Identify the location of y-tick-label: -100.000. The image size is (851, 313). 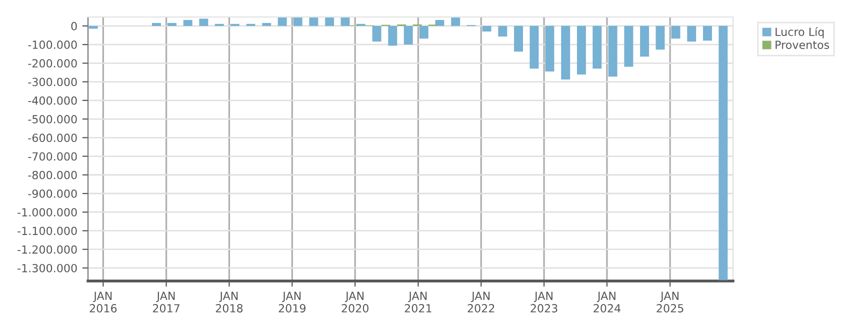
(52, 44).